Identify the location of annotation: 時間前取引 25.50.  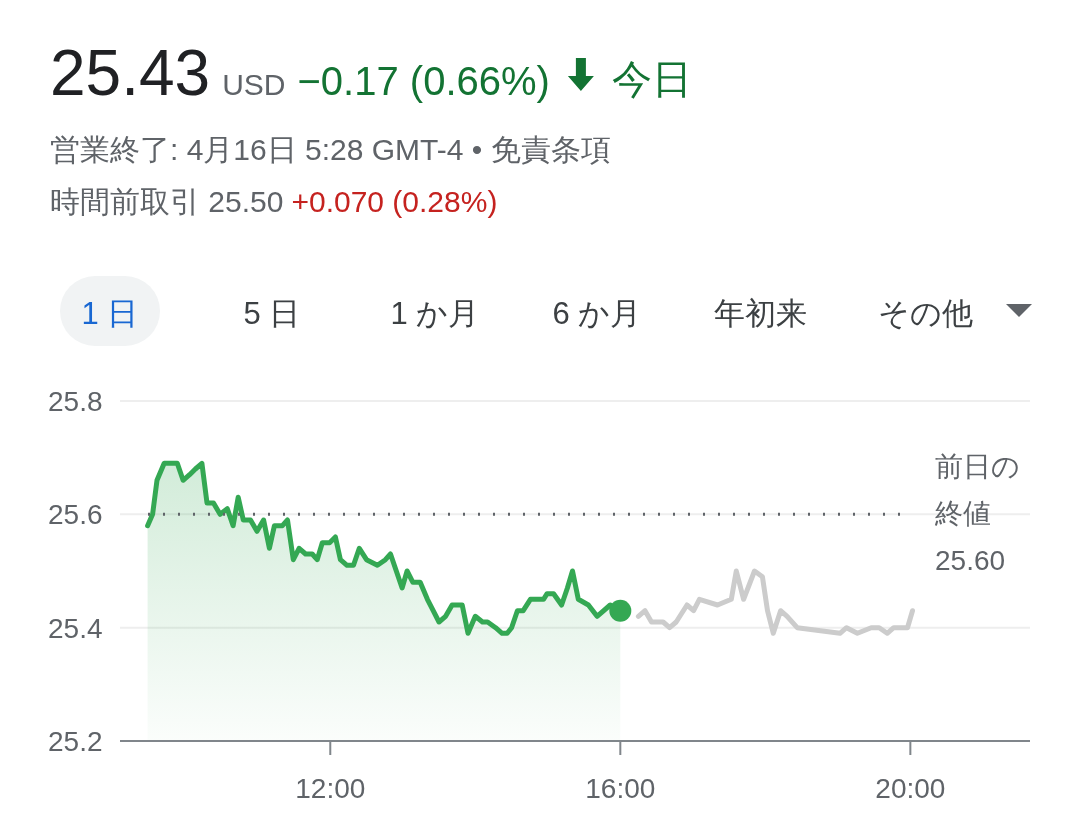
(167, 201).